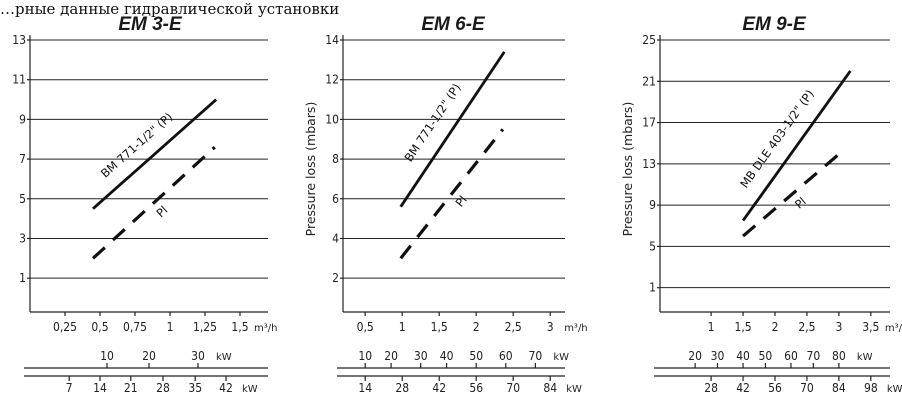  Describe the element at coordinates (19, 80) in the screenshot. I see `y-tick-label: 11` at that location.